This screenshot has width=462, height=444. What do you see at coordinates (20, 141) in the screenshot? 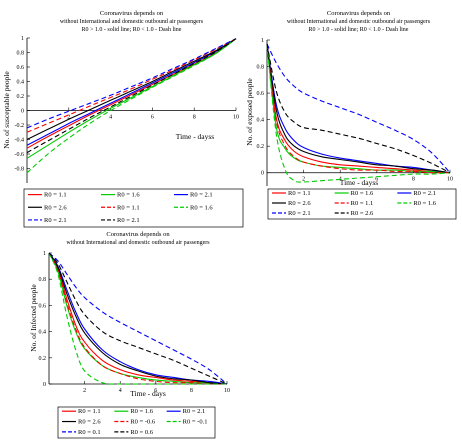
I see `y-tick-label: -0.4` at bounding box center [20, 141].